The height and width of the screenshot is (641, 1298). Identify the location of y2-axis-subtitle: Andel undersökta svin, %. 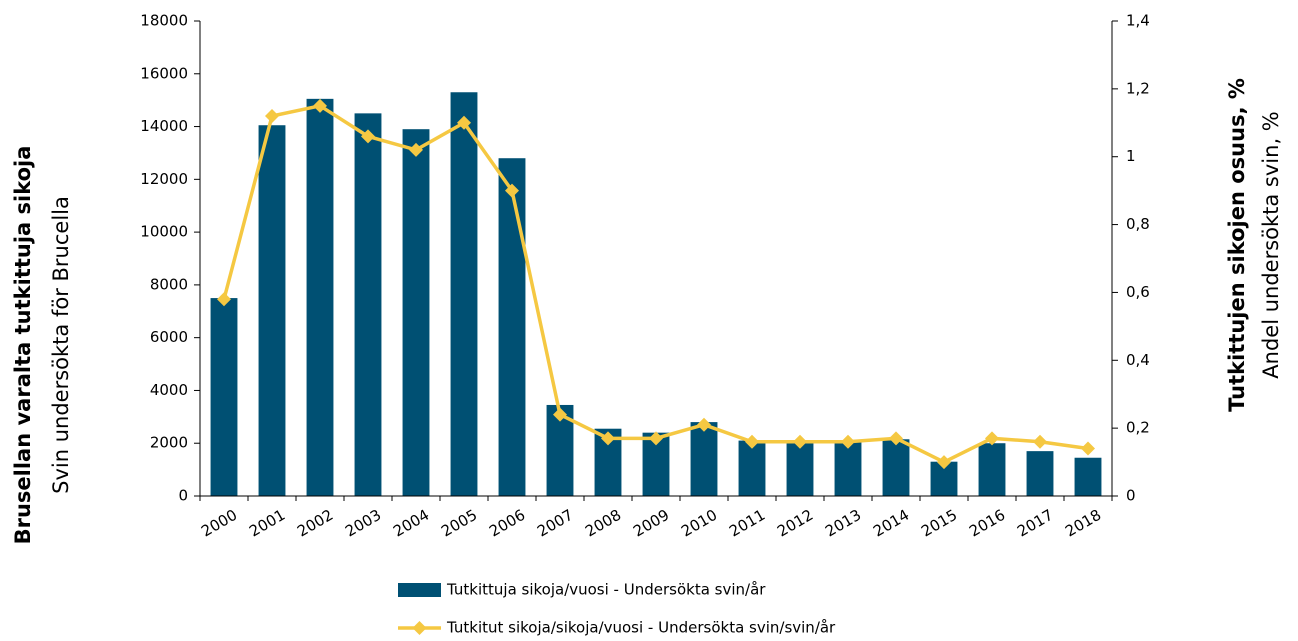
(1271, 244).